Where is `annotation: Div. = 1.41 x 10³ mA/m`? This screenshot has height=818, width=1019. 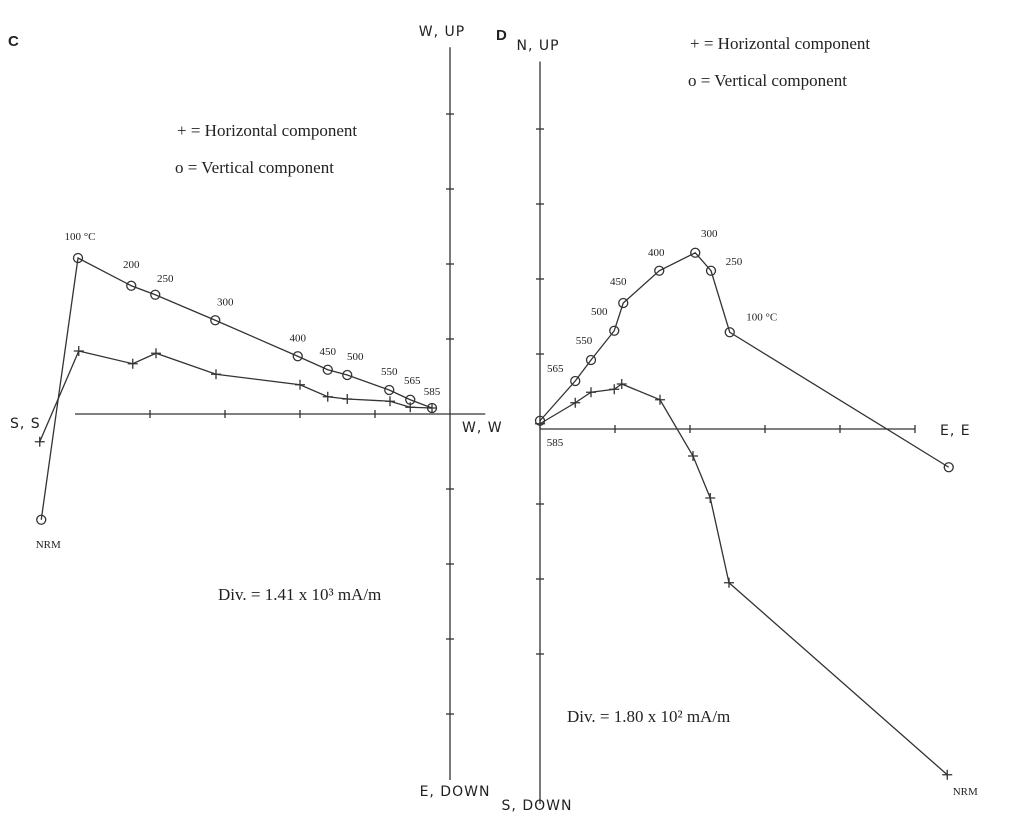
annotation: Div. = 1.41 x 10³ mA/m is located at coordinates (299, 594).